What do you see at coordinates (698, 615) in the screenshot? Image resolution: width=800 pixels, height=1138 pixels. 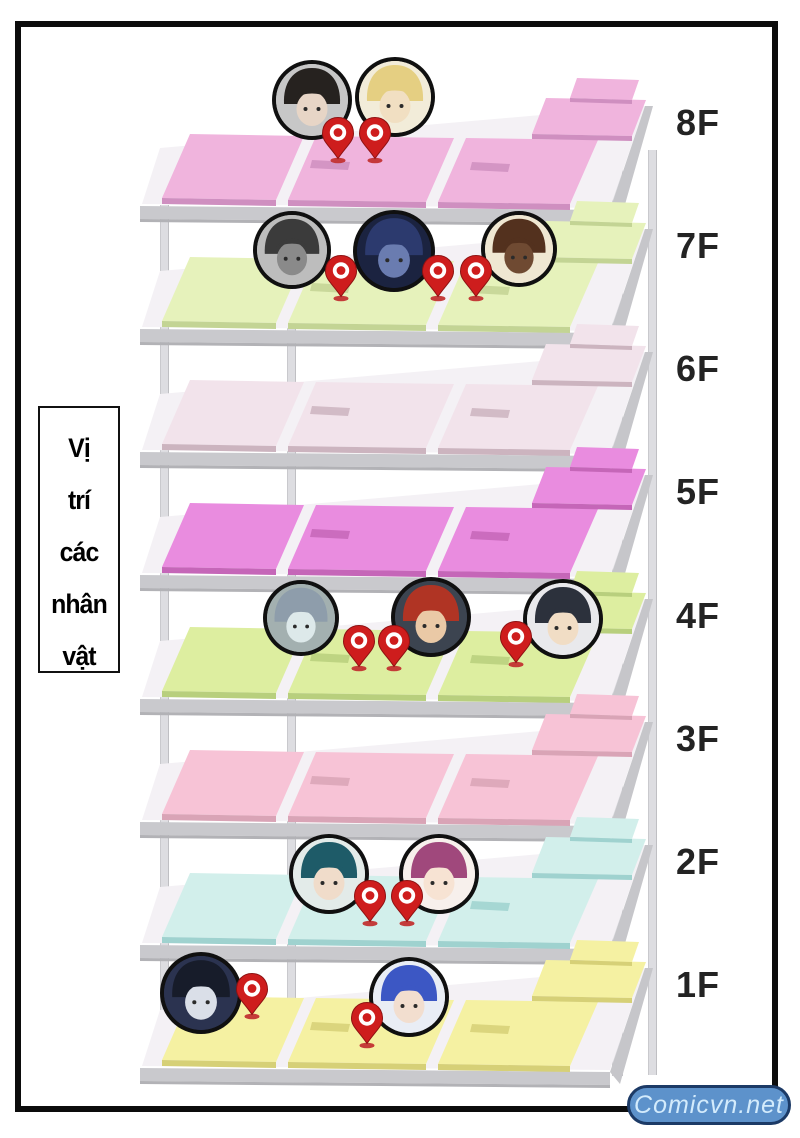 I see `floor-label-4F: 4F` at bounding box center [698, 615].